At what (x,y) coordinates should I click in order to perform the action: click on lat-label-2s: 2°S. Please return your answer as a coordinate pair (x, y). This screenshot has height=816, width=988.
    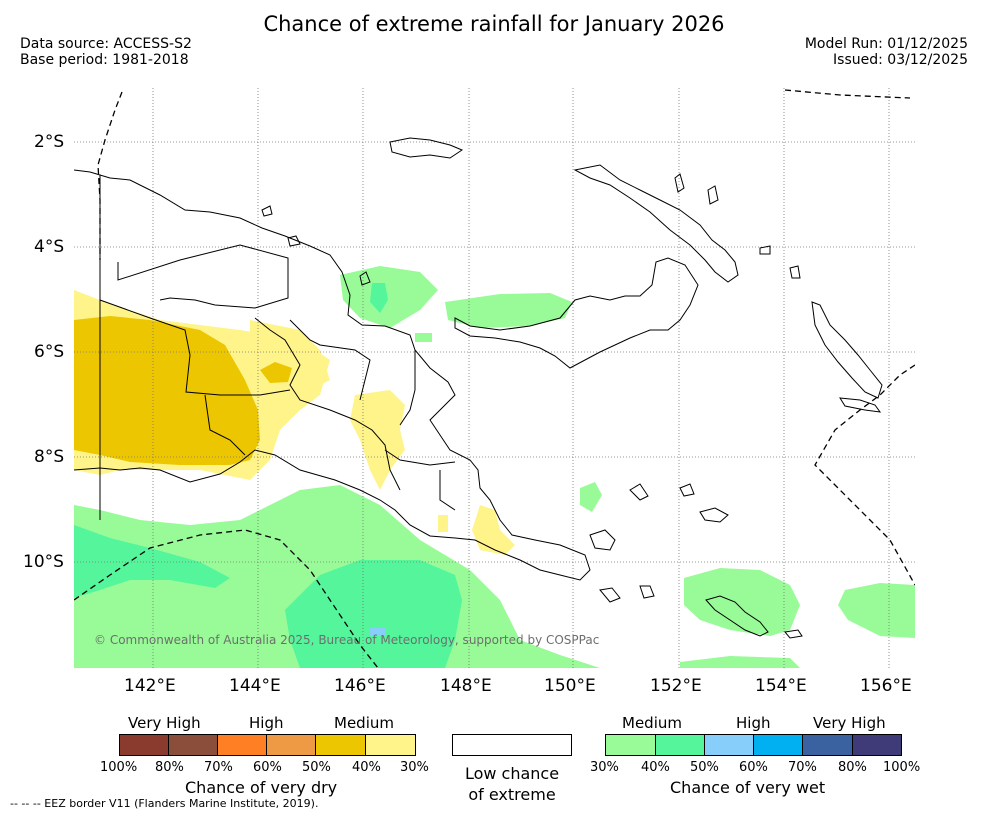
    Looking at the image, I should click on (49, 142).